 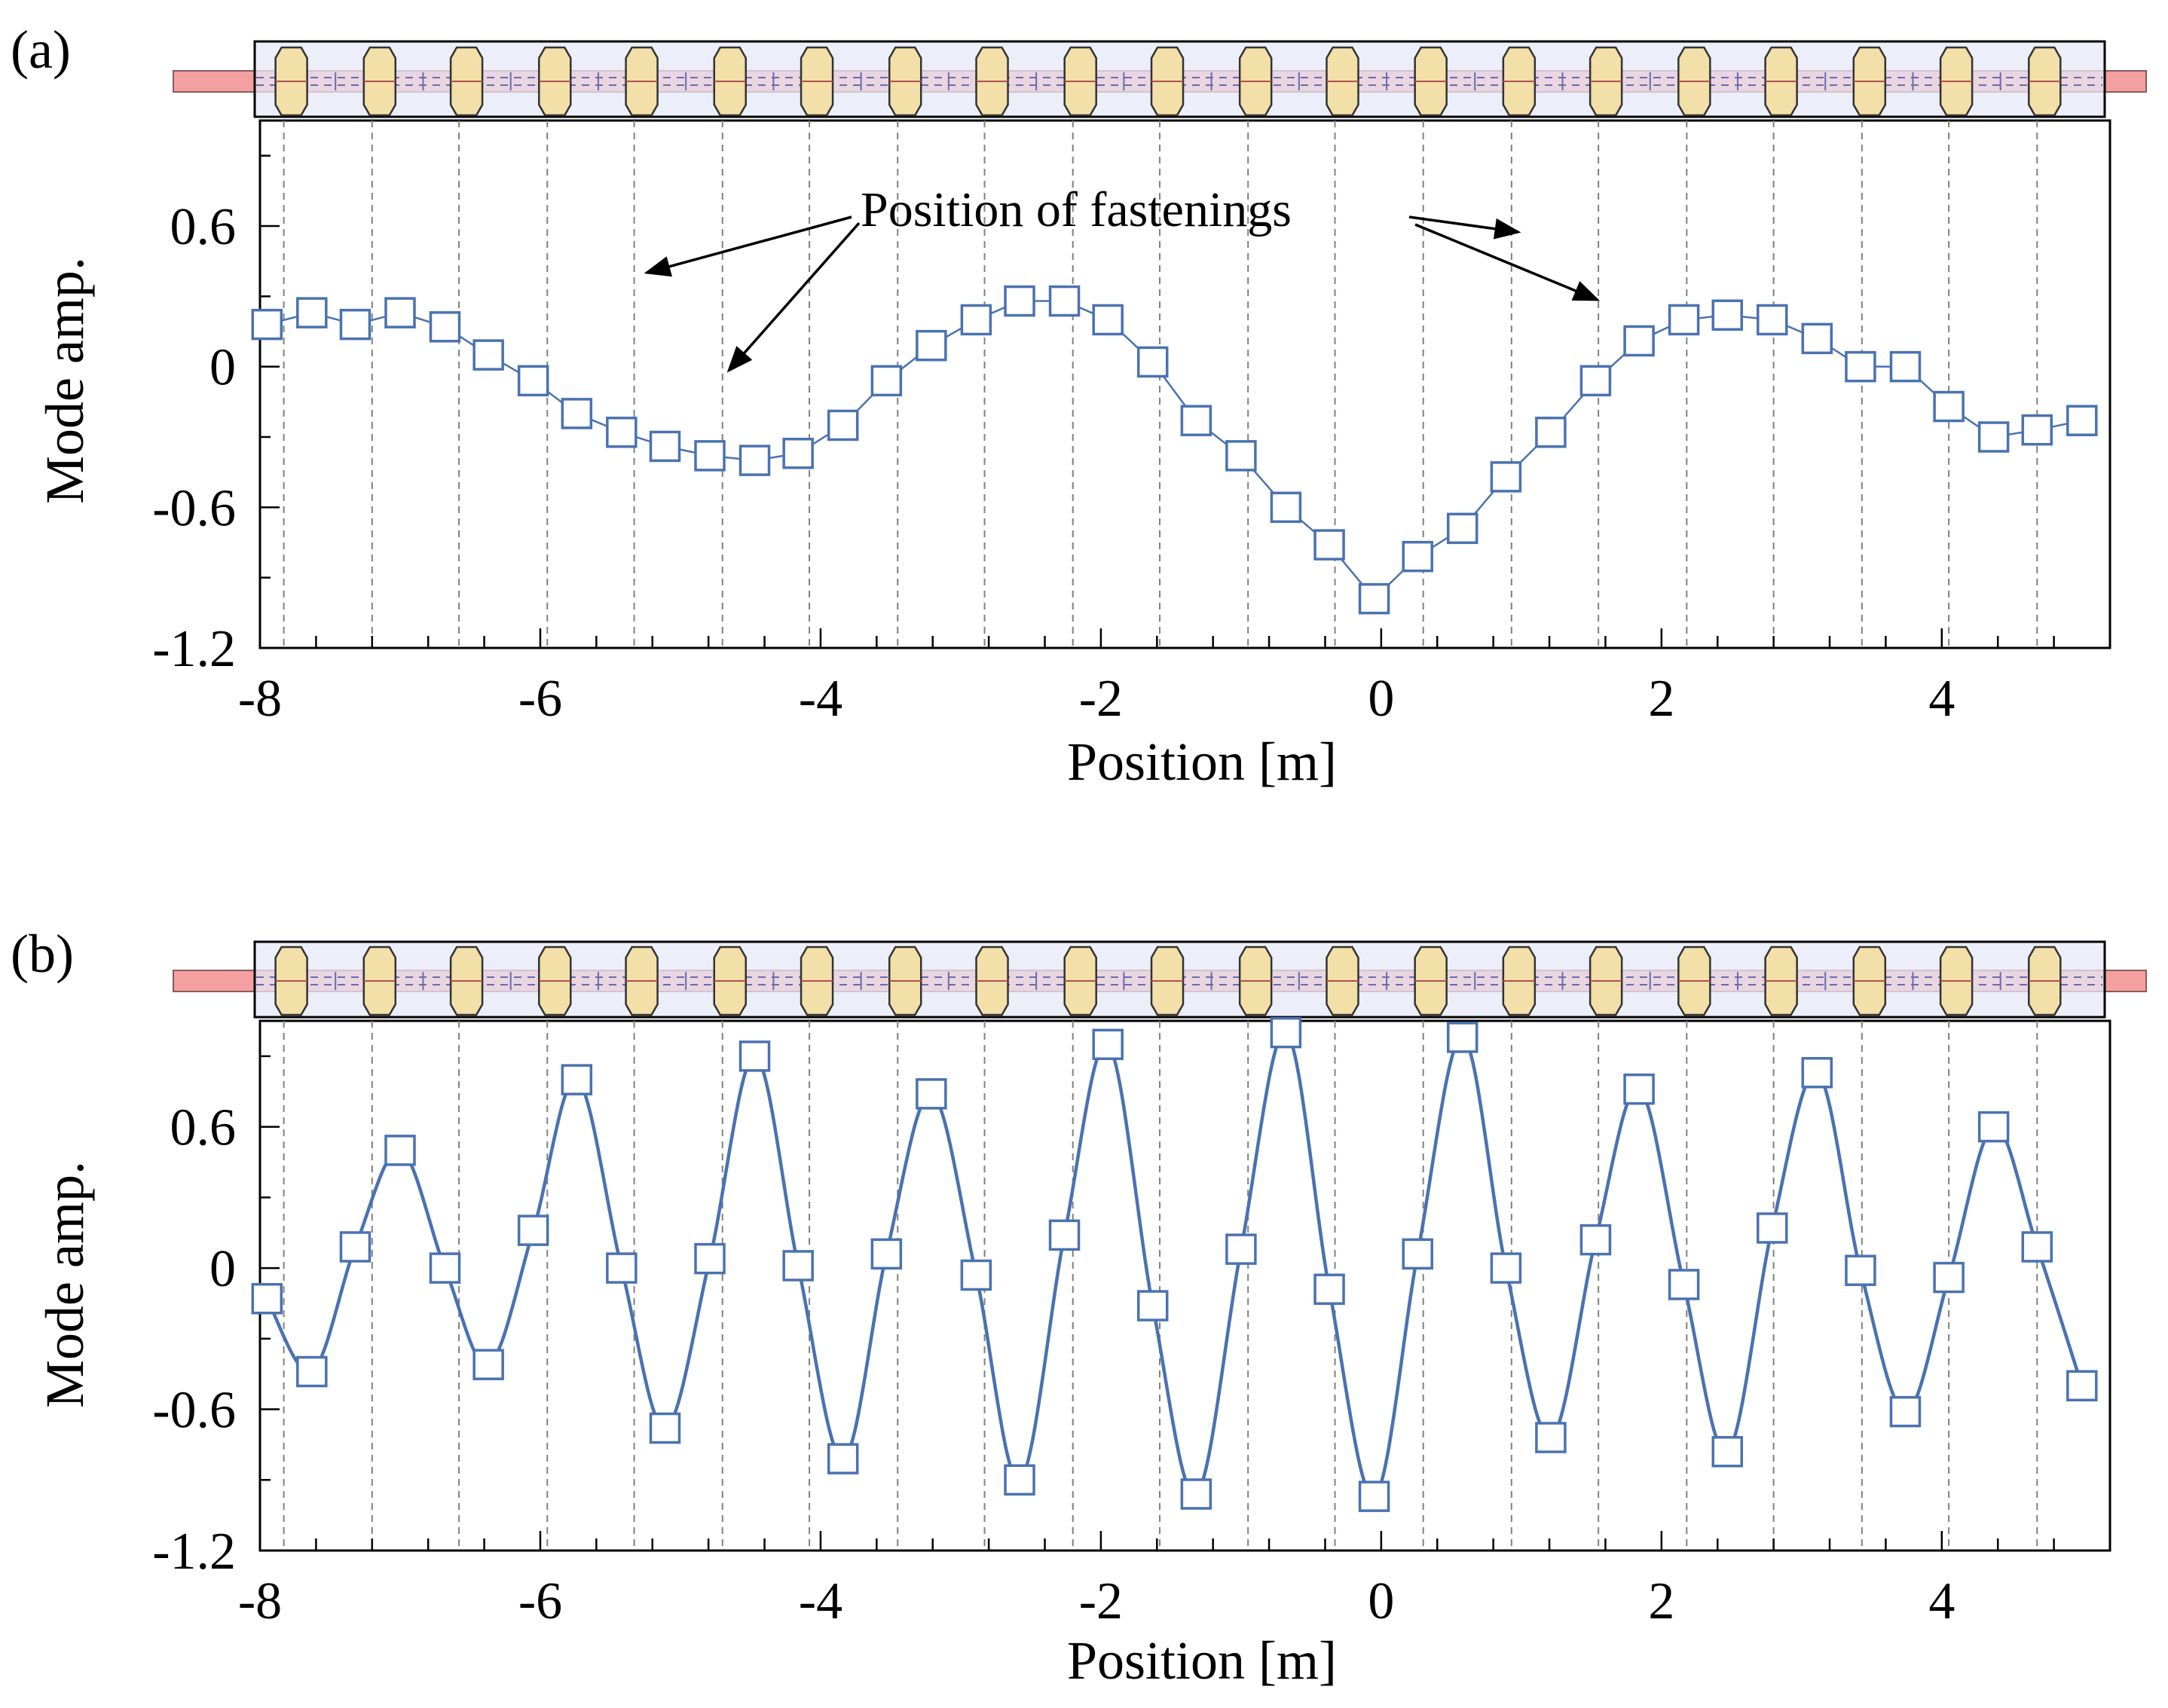 I want to click on panel-label-a: (a), so click(x=41, y=50).